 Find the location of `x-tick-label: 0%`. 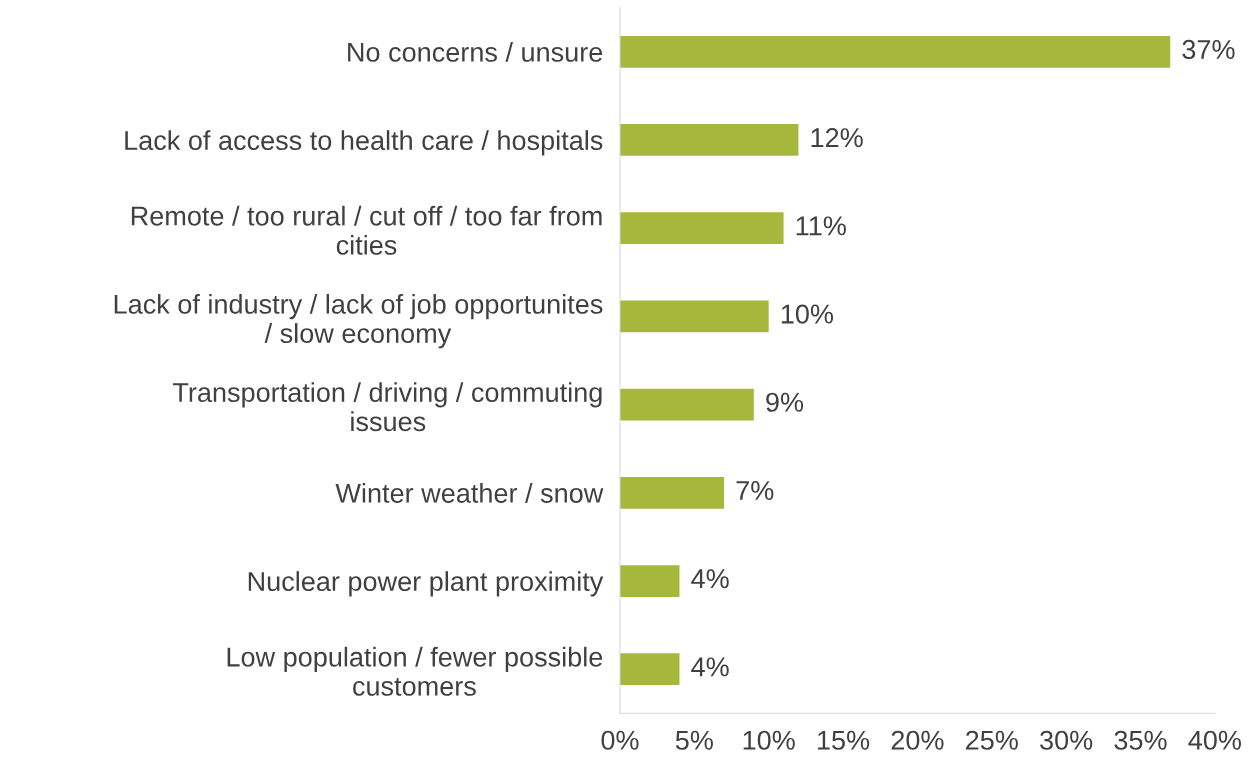

x-tick-label: 0% is located at coordinates (620, 740).